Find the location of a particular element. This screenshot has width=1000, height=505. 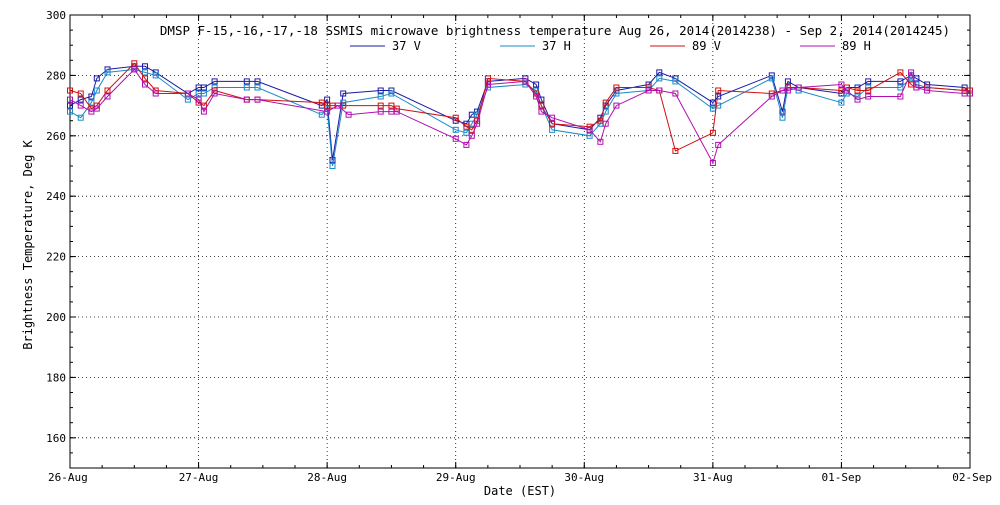

legend: 37 V 37 H 89 V 89 H is located at coordinates (610, 46).